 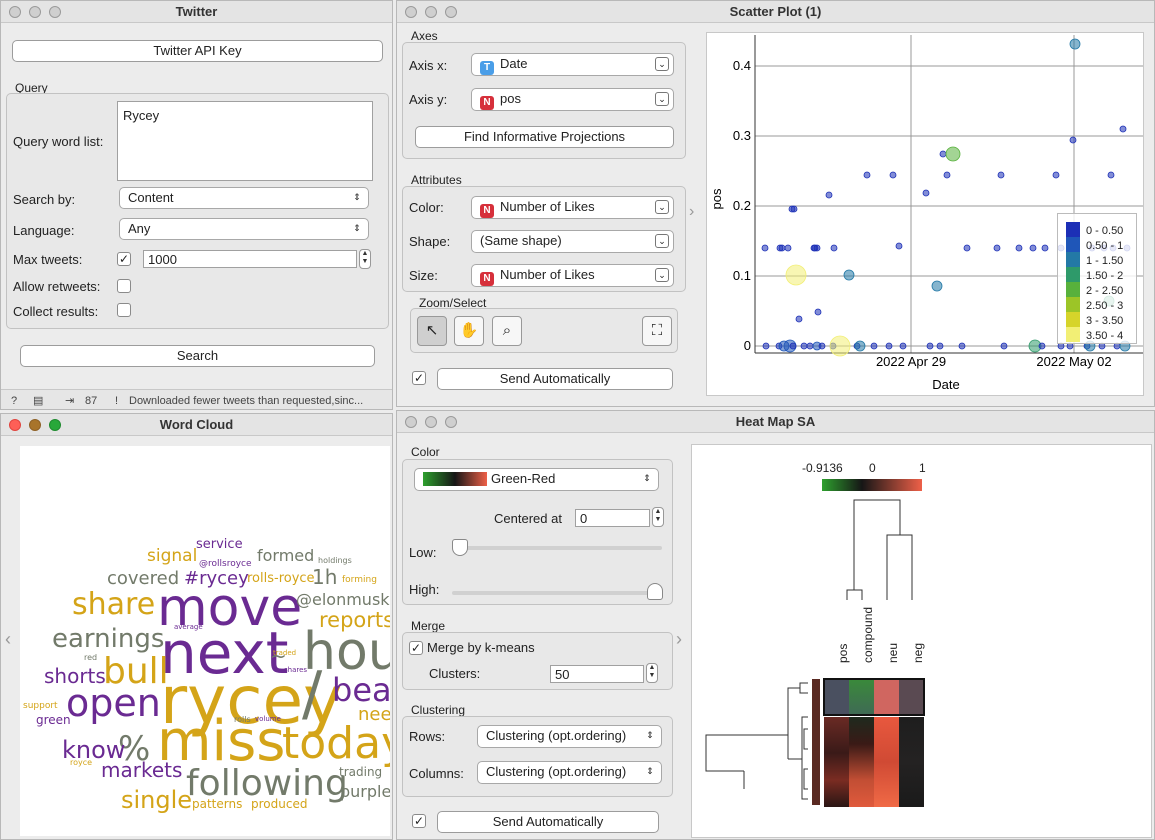 I want to click on centered-at-stepper: ▲ ▼, so click(x=658, y=517).